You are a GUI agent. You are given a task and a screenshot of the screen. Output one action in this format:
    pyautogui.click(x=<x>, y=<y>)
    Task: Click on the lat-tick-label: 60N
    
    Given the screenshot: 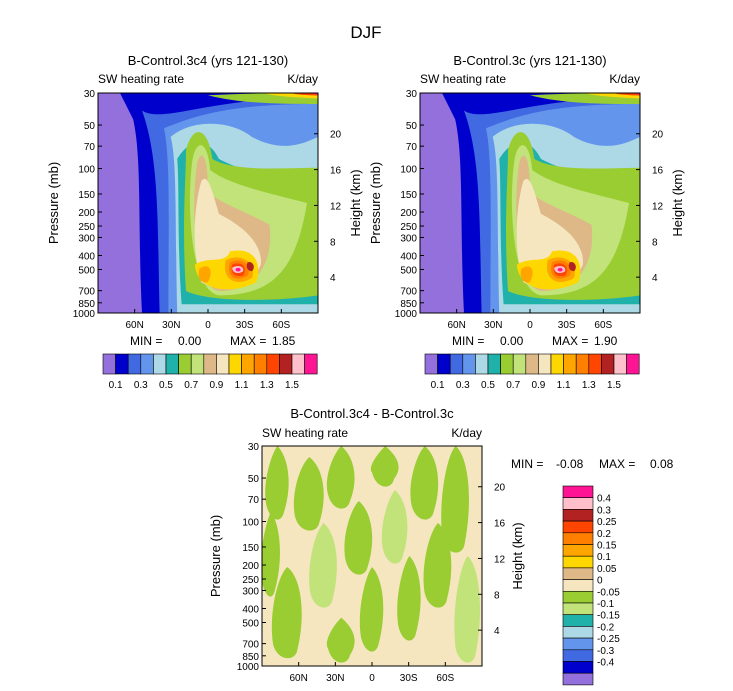 What is the action you would take?
    pyautogui.click(x=134, y=325)
    